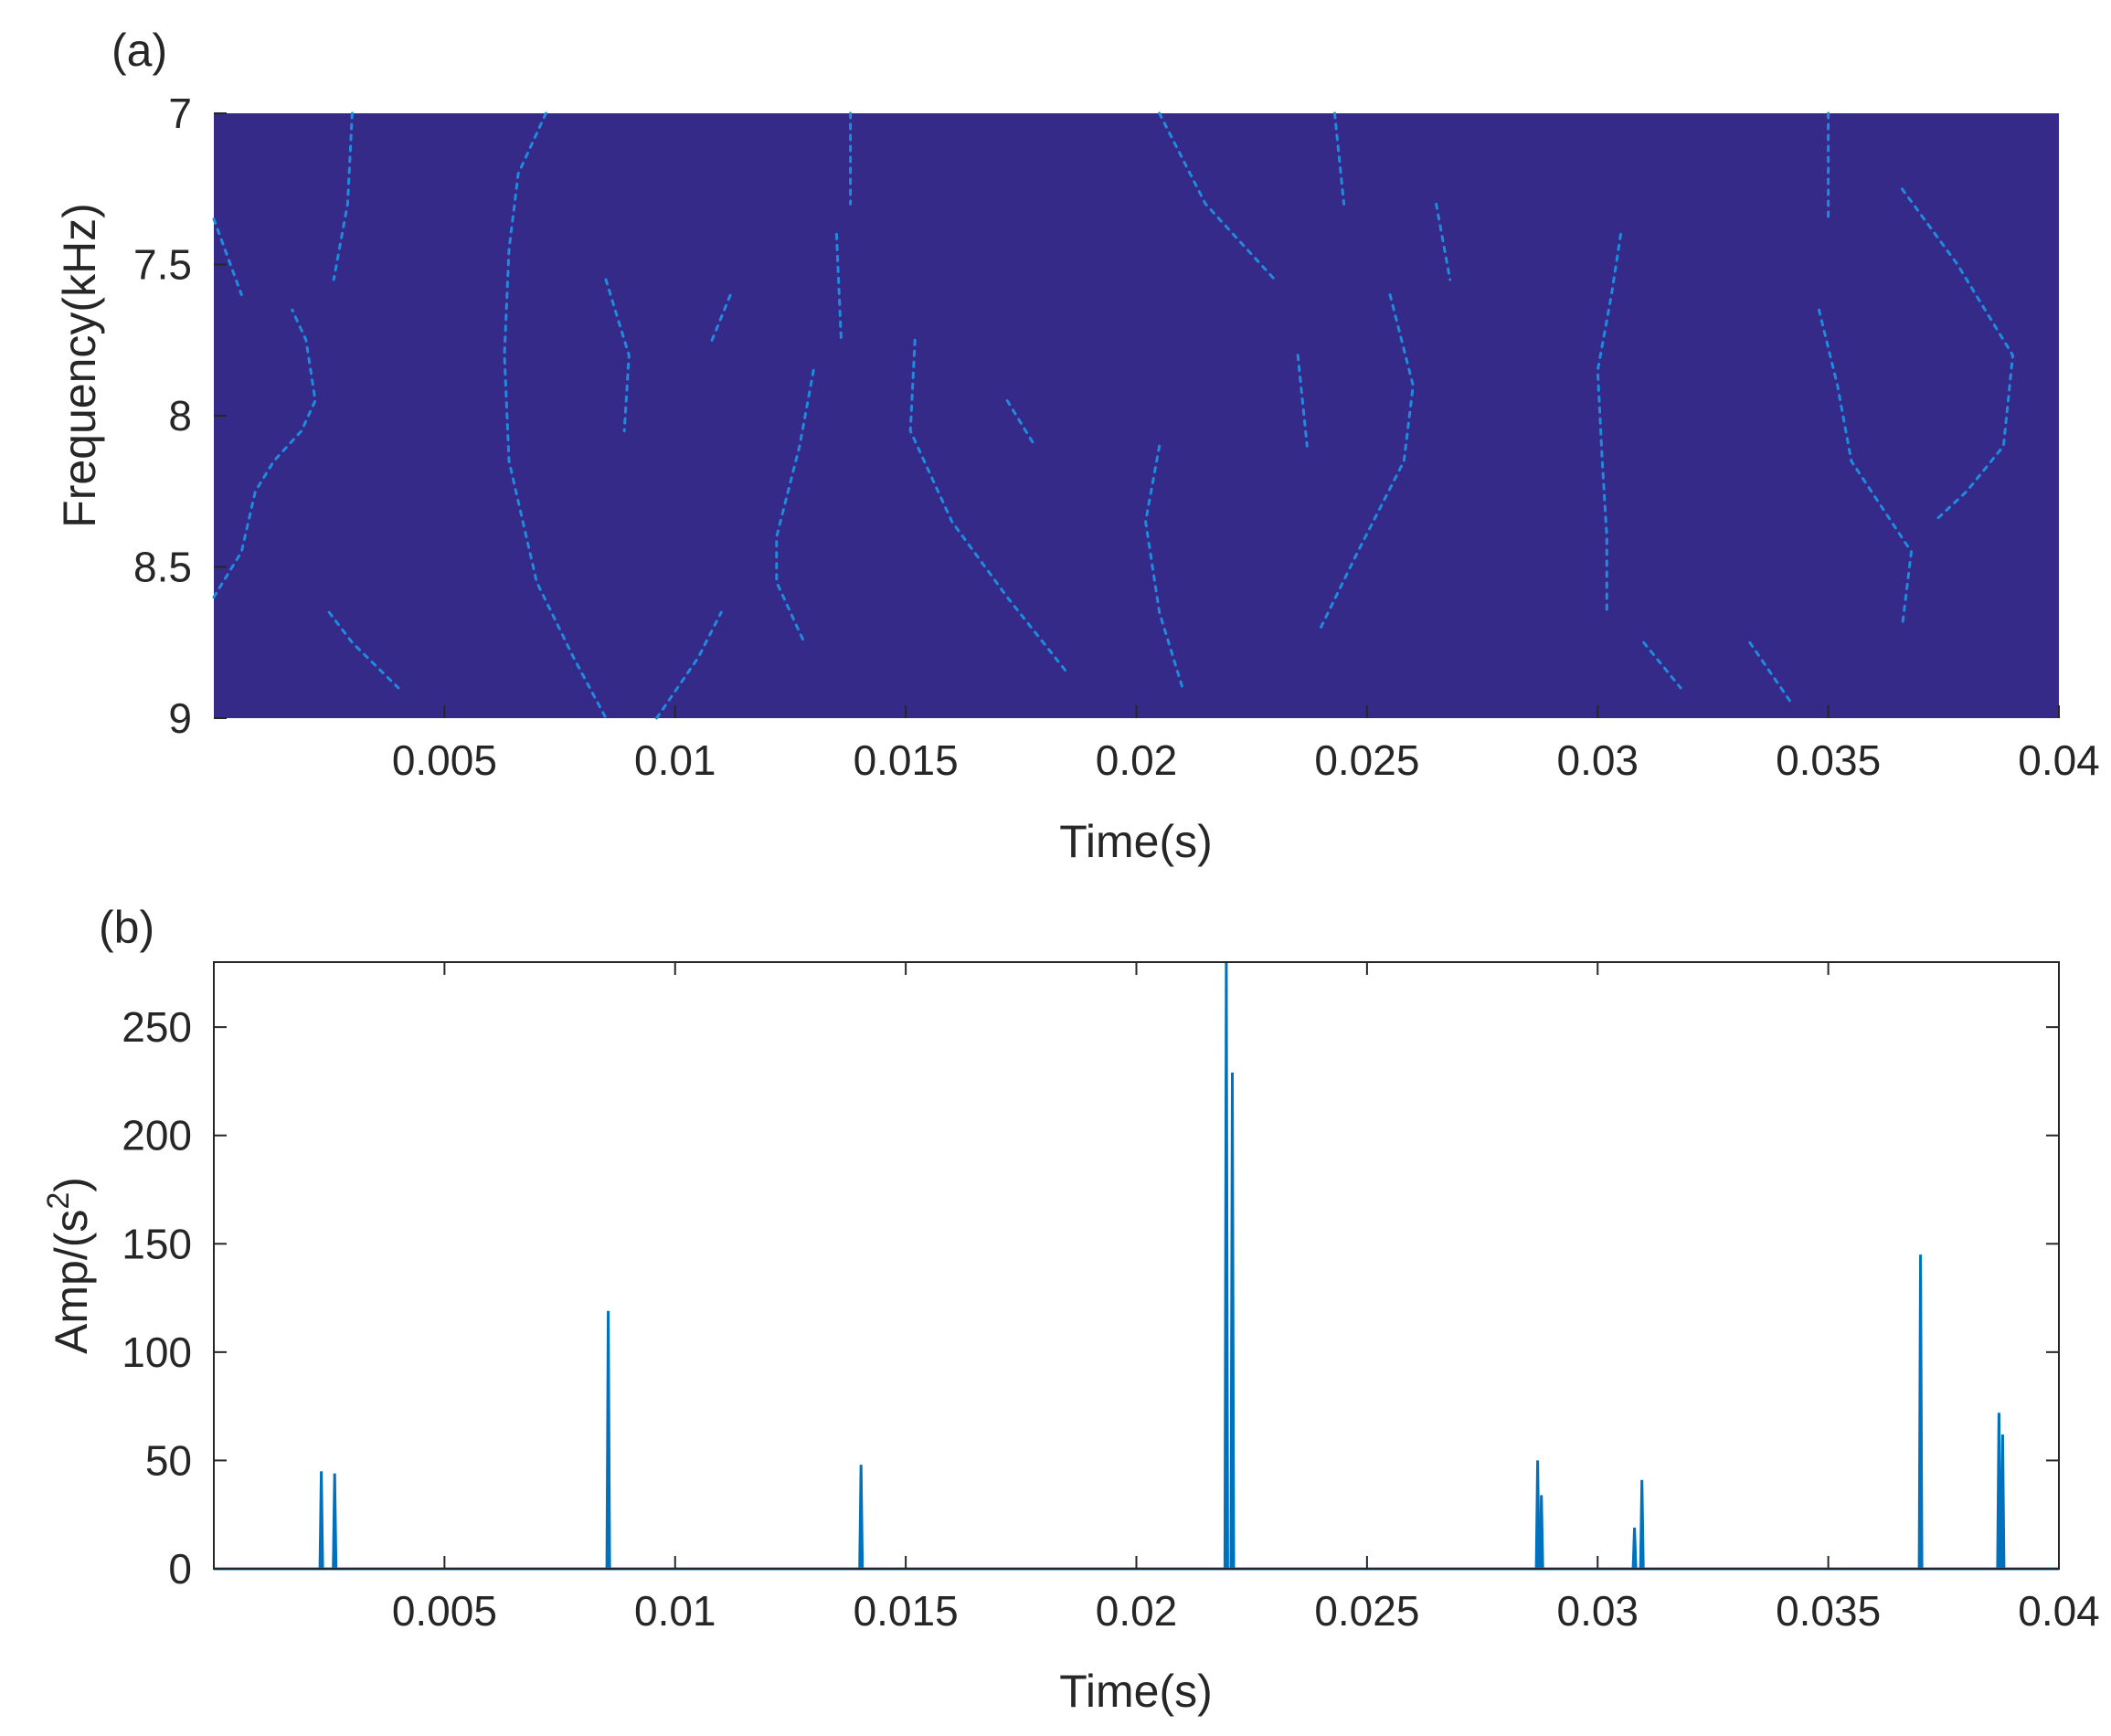  I want to click on panel-b-y-axis-label-sup: 2, so click(58, 1201).